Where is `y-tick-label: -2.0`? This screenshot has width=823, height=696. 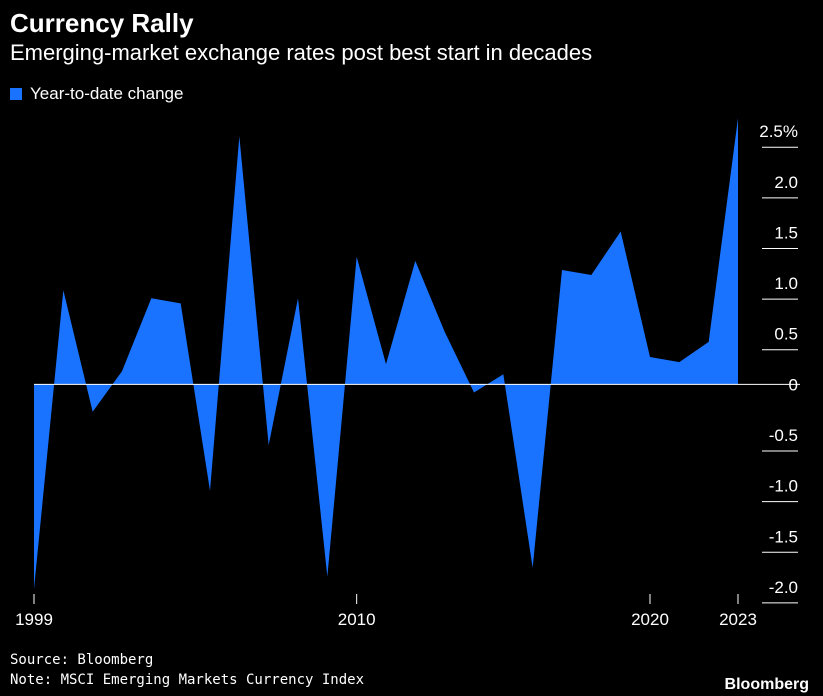 y-tick-label: -2.0 is located at coordinates (783, 587).